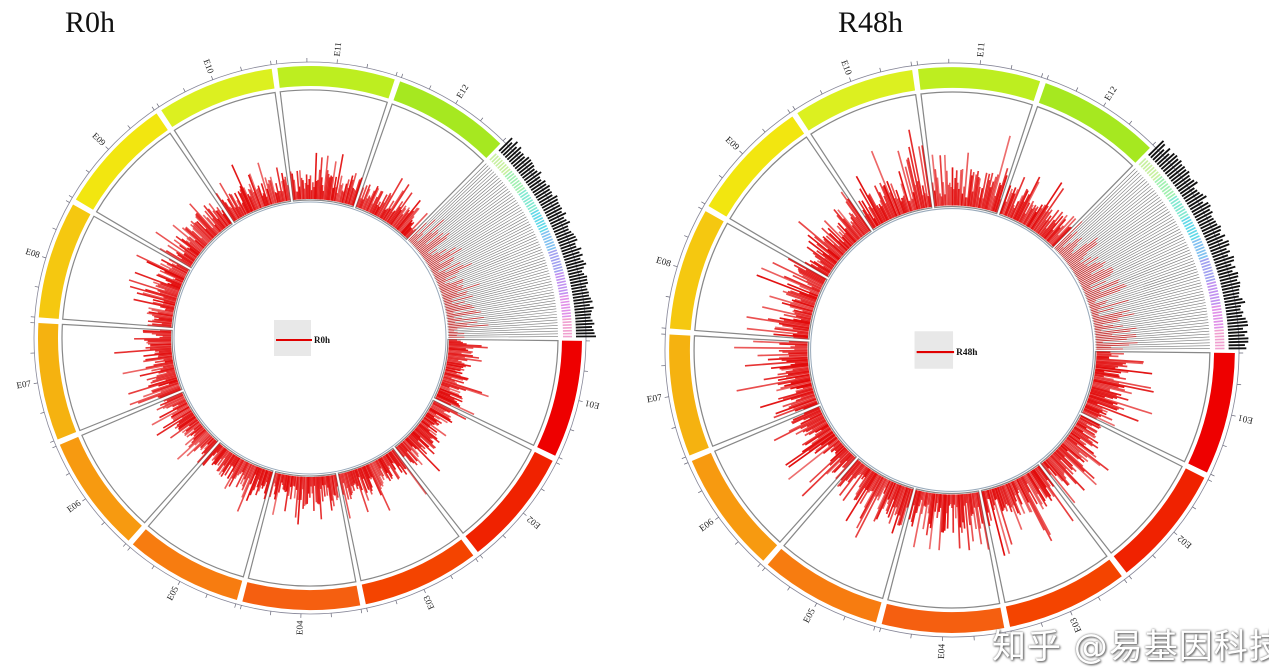 The height and width of the screenshot is (669, 1269). What do you see at coordinates (654, 399) in the screenshot?
I see `segment-label: E07` at bounding box center [654, 399].